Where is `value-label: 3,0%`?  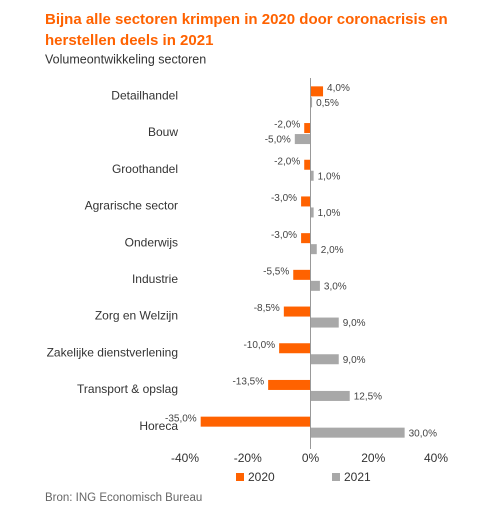
value-label: 3,0% is located at coordinates (335, 286).